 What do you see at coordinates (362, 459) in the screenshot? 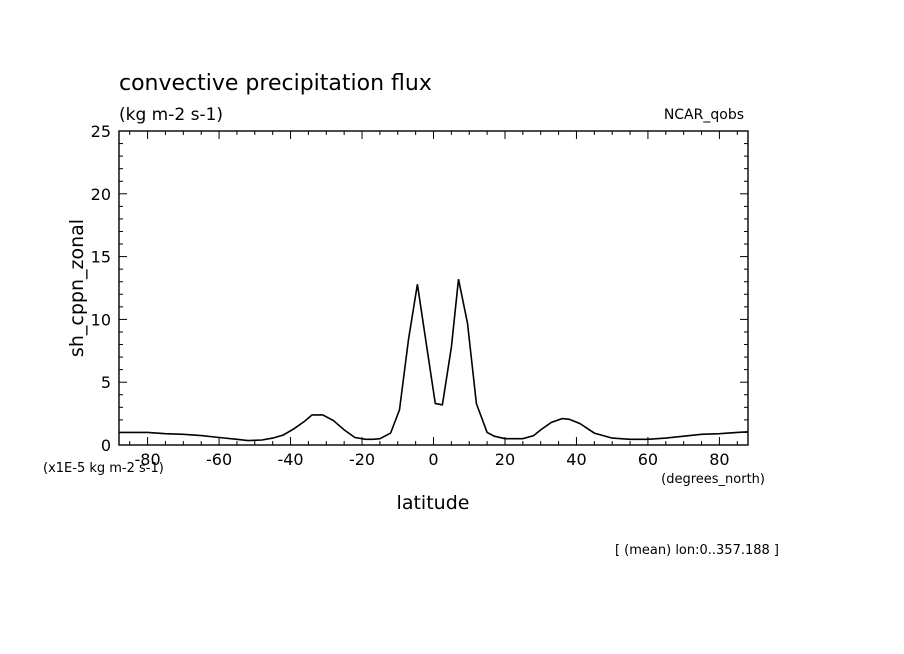
I see `x-tick-label: -20` at bounding box center [362, 459].